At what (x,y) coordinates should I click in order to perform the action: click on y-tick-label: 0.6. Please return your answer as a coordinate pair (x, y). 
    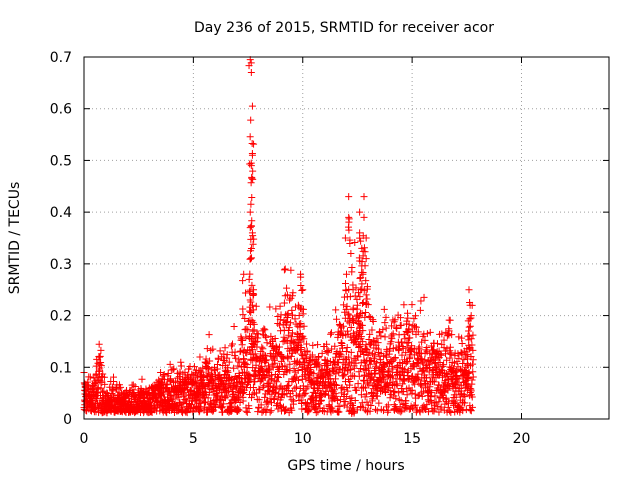
    Looking at the image, I should click on (61, 110).